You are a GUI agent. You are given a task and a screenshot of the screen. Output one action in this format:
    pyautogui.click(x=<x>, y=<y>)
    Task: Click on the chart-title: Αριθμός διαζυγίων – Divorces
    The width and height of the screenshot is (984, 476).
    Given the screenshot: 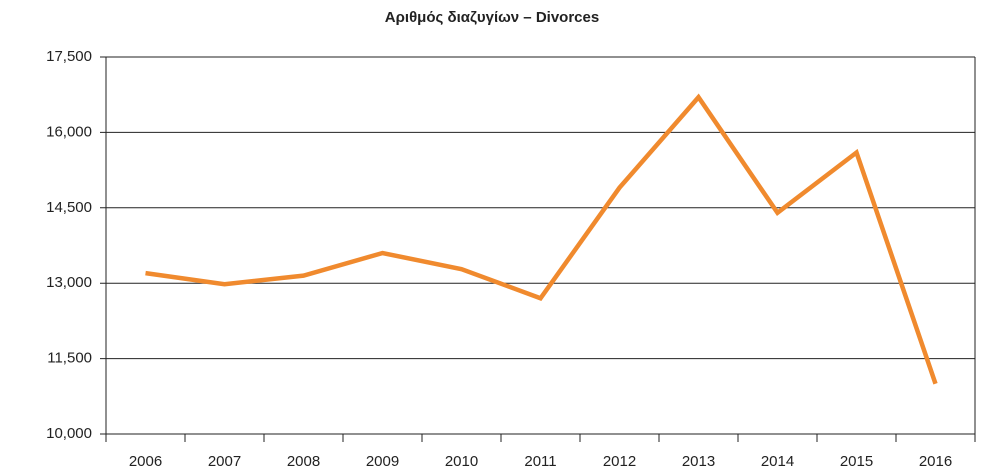 What is the action you would take?
    pyautogui.click(x=492, y=17)
    